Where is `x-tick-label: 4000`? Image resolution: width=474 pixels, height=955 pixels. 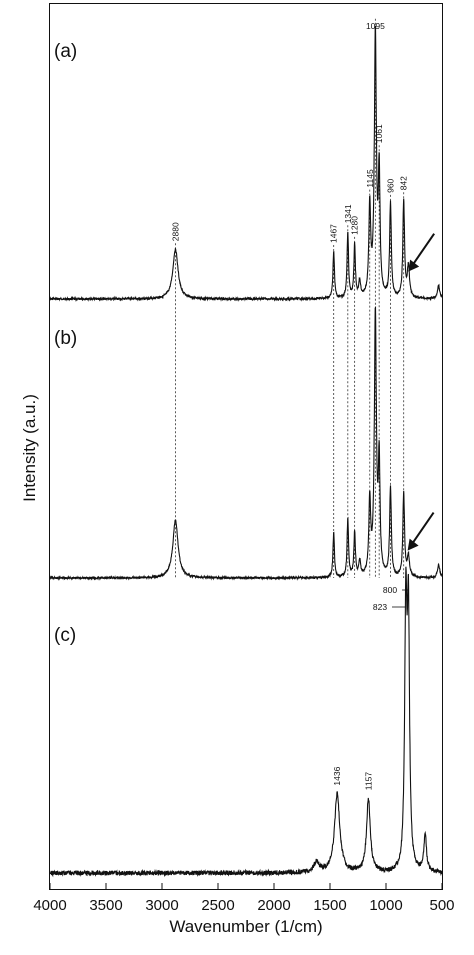
x-tick-label: 4000 is located at coordinates (49, 905).